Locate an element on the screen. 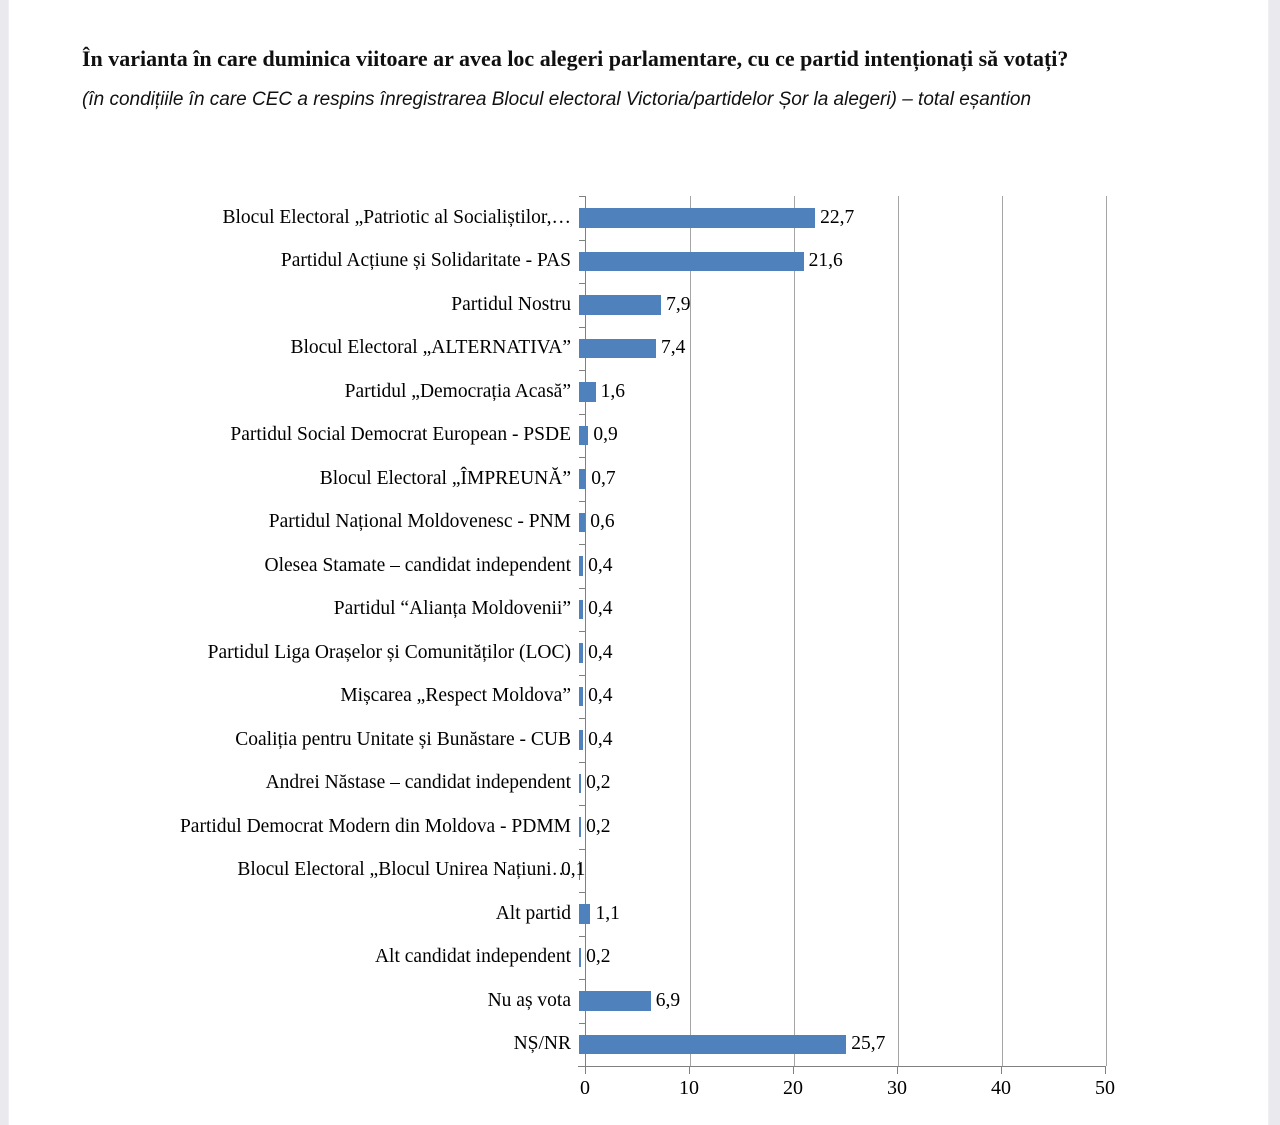 Image resolution: width=1280 pixels, height=1125 pixels. value-label: 0,1 is located at coordinates (573, 870).